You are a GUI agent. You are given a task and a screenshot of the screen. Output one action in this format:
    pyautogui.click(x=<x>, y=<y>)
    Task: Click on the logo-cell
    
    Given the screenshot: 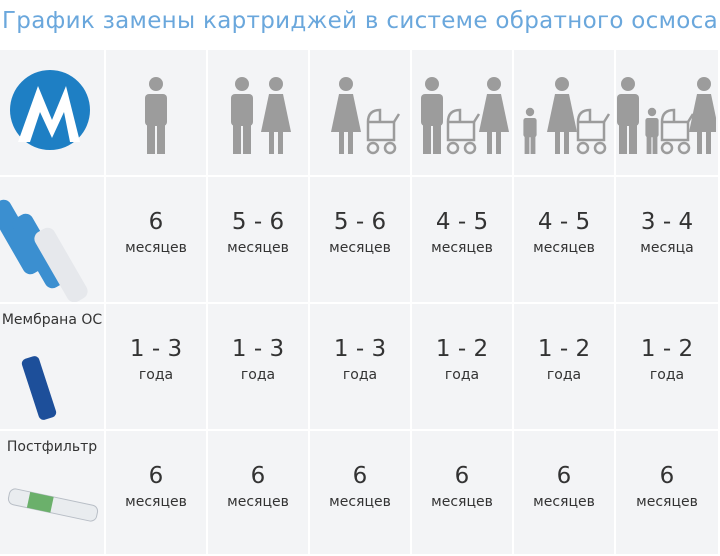 What is the action you would take?
    pyautogui.click(x=52, y=112)
    